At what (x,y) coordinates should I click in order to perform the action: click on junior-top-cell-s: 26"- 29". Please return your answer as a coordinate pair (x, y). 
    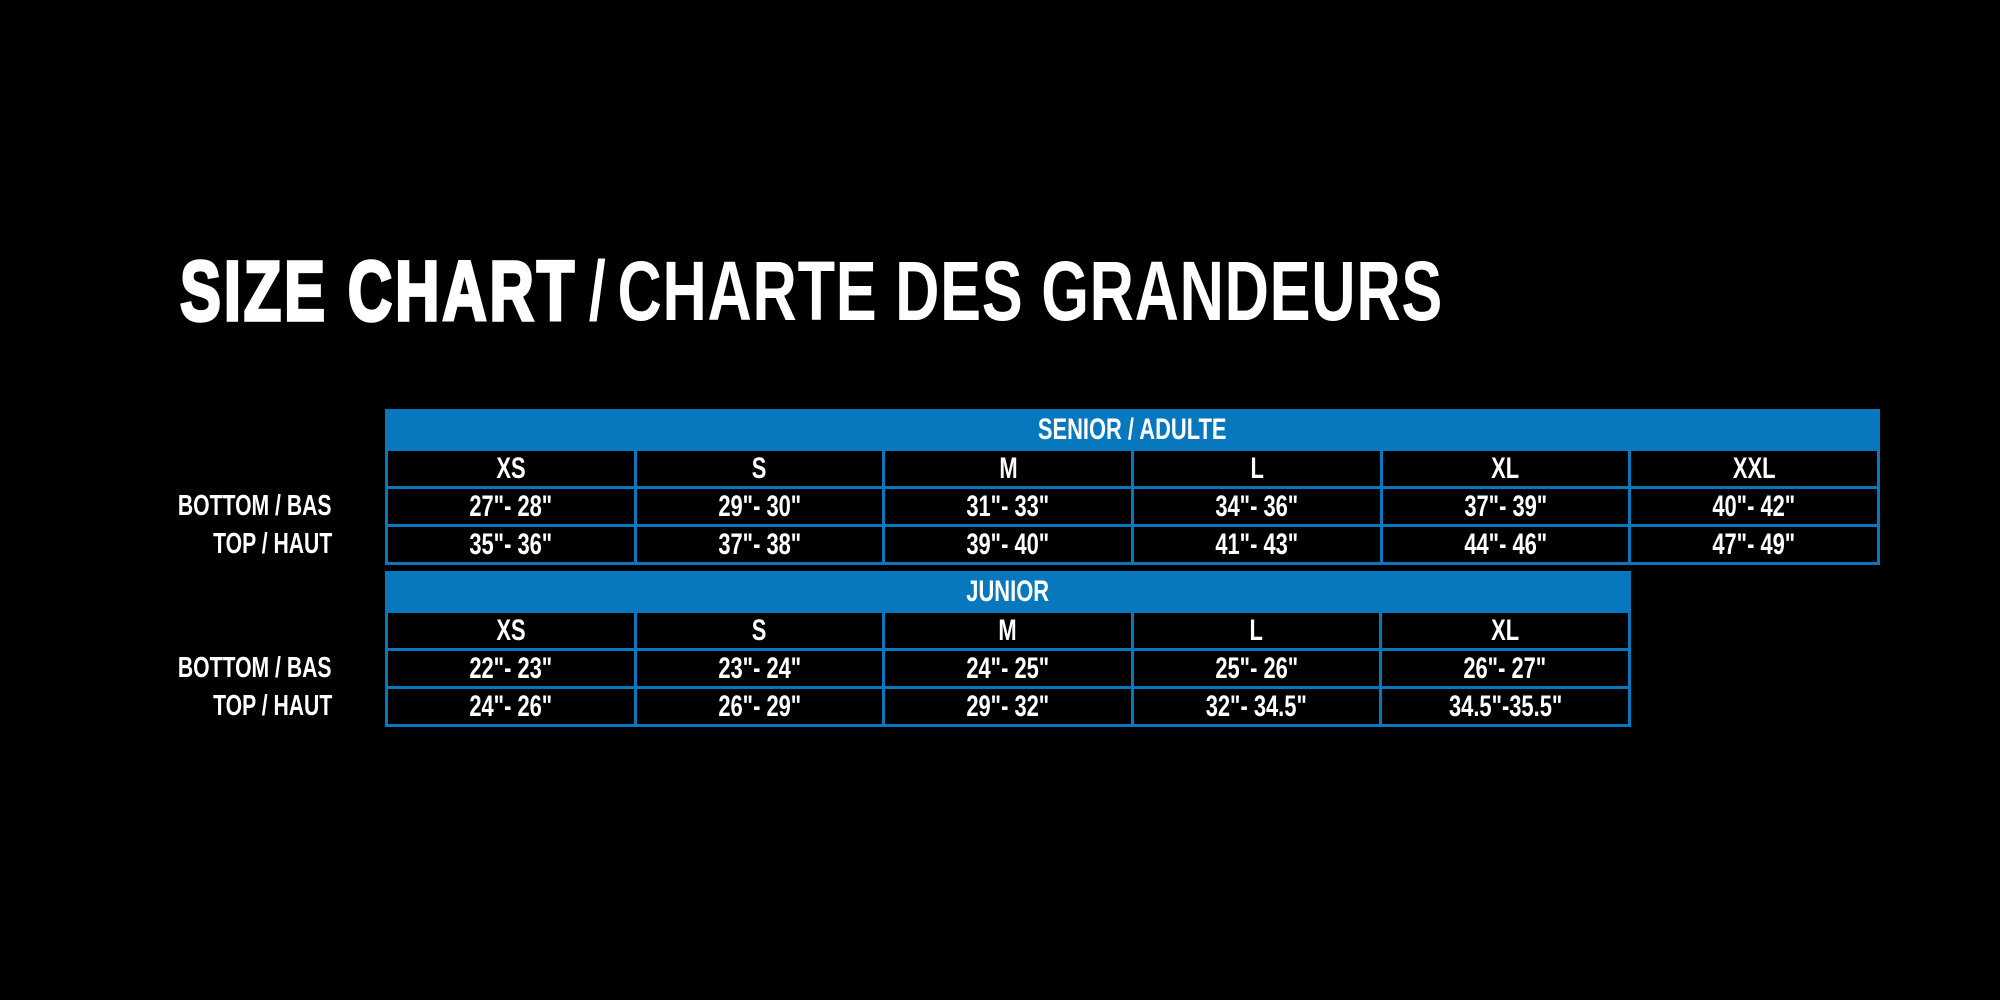
    Looking at the image, I should click on (759, 706).